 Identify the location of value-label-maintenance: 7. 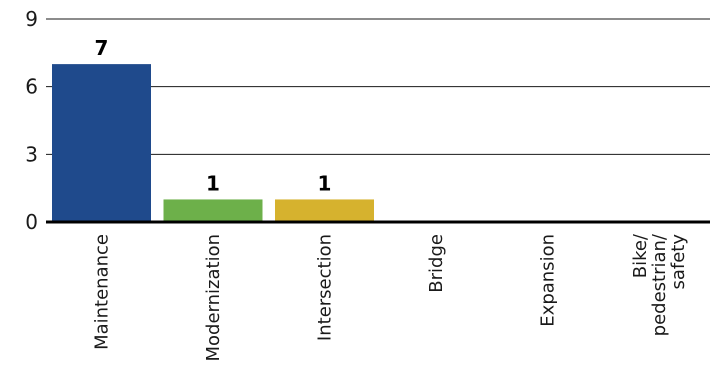
(102, 48).